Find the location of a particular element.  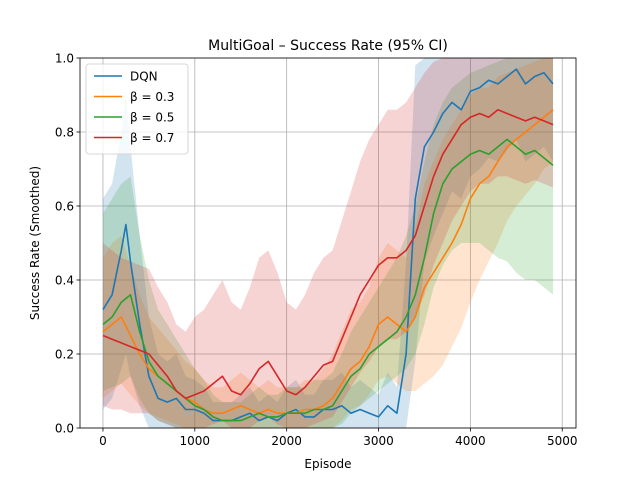

x-axis-label: Episode is located at coordinates (327, 464).